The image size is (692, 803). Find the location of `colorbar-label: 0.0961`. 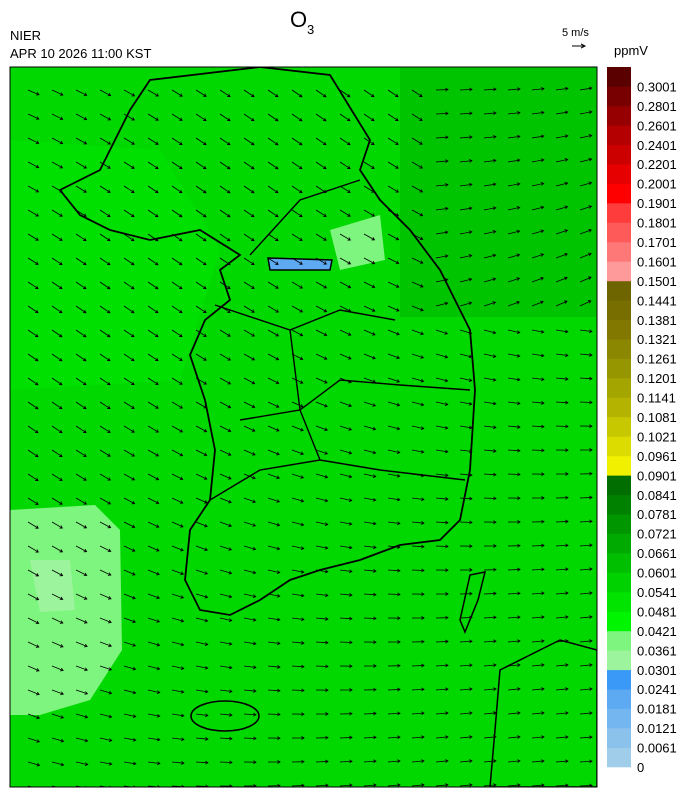

colorbar-label: 0.0961 is located at coordinates (657, 456).